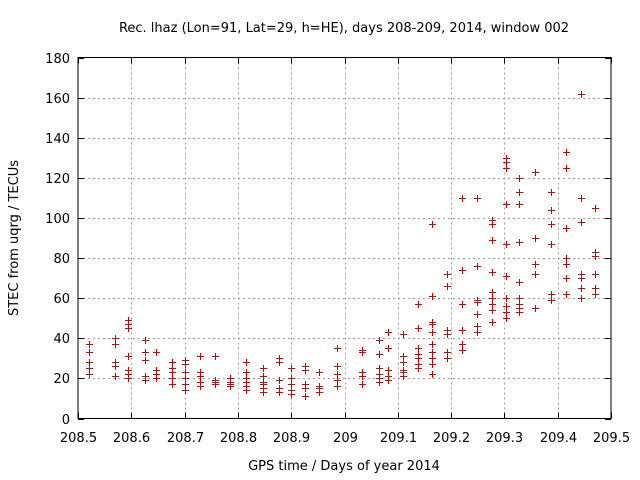  Describe the element at coordinates (66, 420) in the screenshot. I see `y-tick-label: 0` at that location.